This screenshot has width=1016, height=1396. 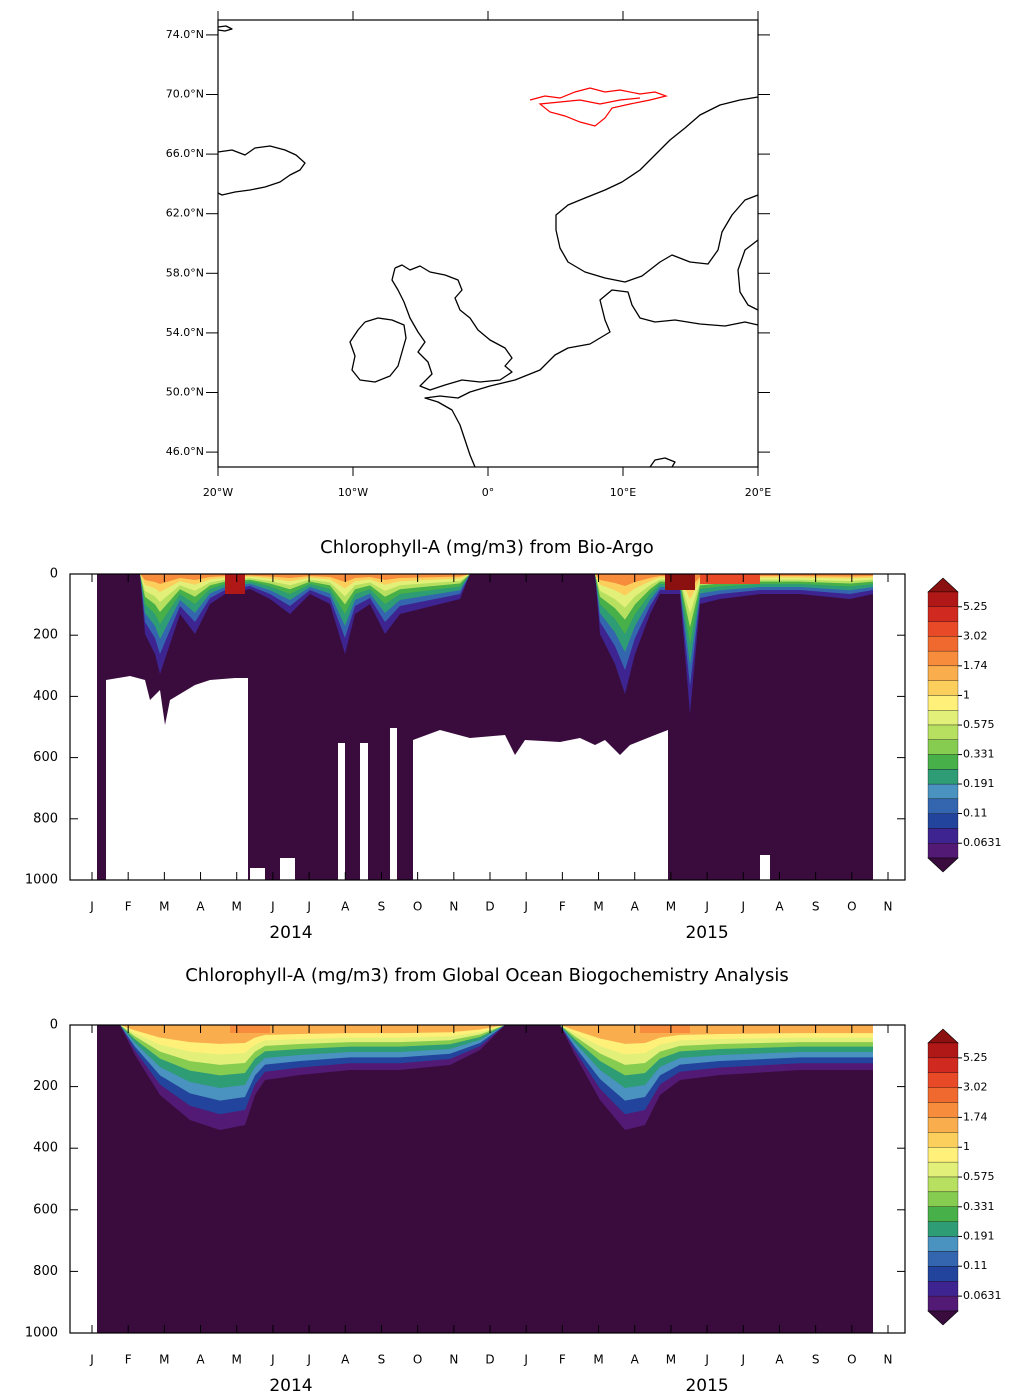 I want to click on colorbar-label: 0.191, so click(x=979, y=1235).